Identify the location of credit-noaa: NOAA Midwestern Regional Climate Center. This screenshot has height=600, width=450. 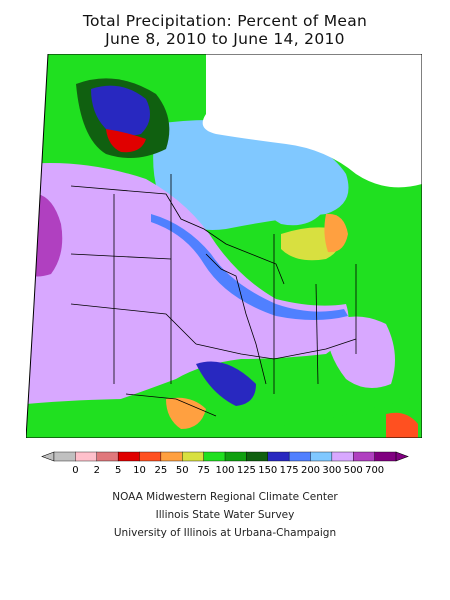
(225, 497).